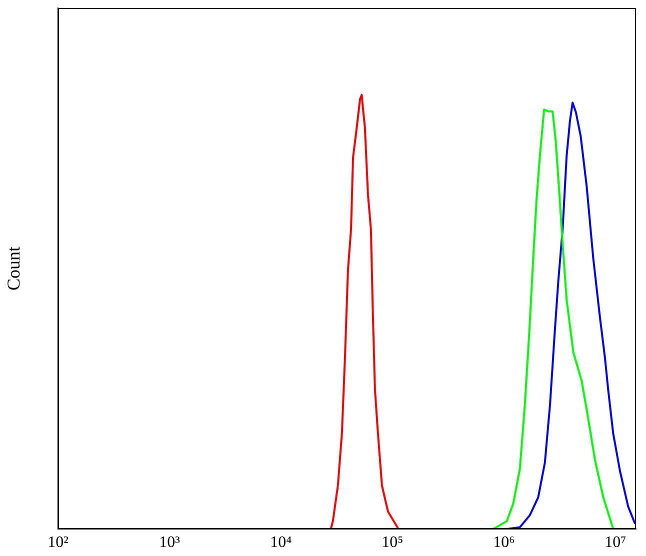 The image size is (646, 556). Describe the element at coordinates (14, 268) in the screenshot. I see `y-axis-title: Count` at that location.